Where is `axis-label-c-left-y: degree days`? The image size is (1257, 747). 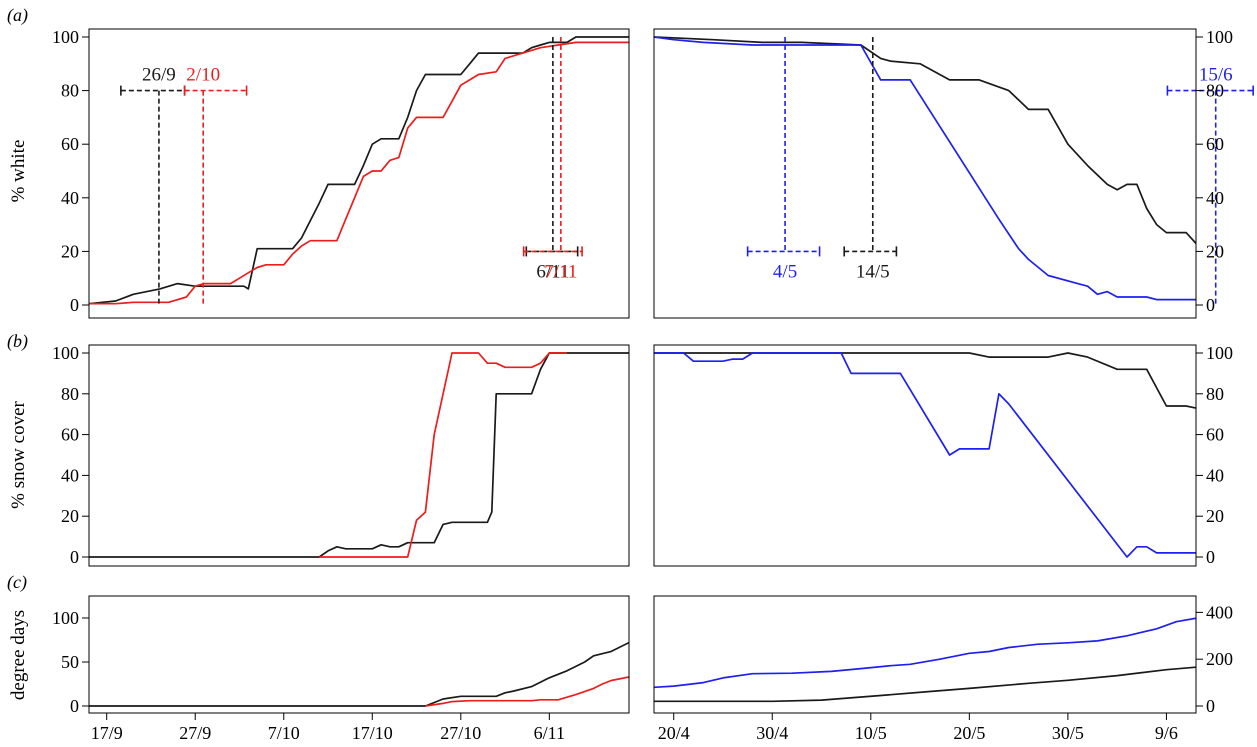 axis-label-c-left-y: degree days is located at coordinates (18, 655).